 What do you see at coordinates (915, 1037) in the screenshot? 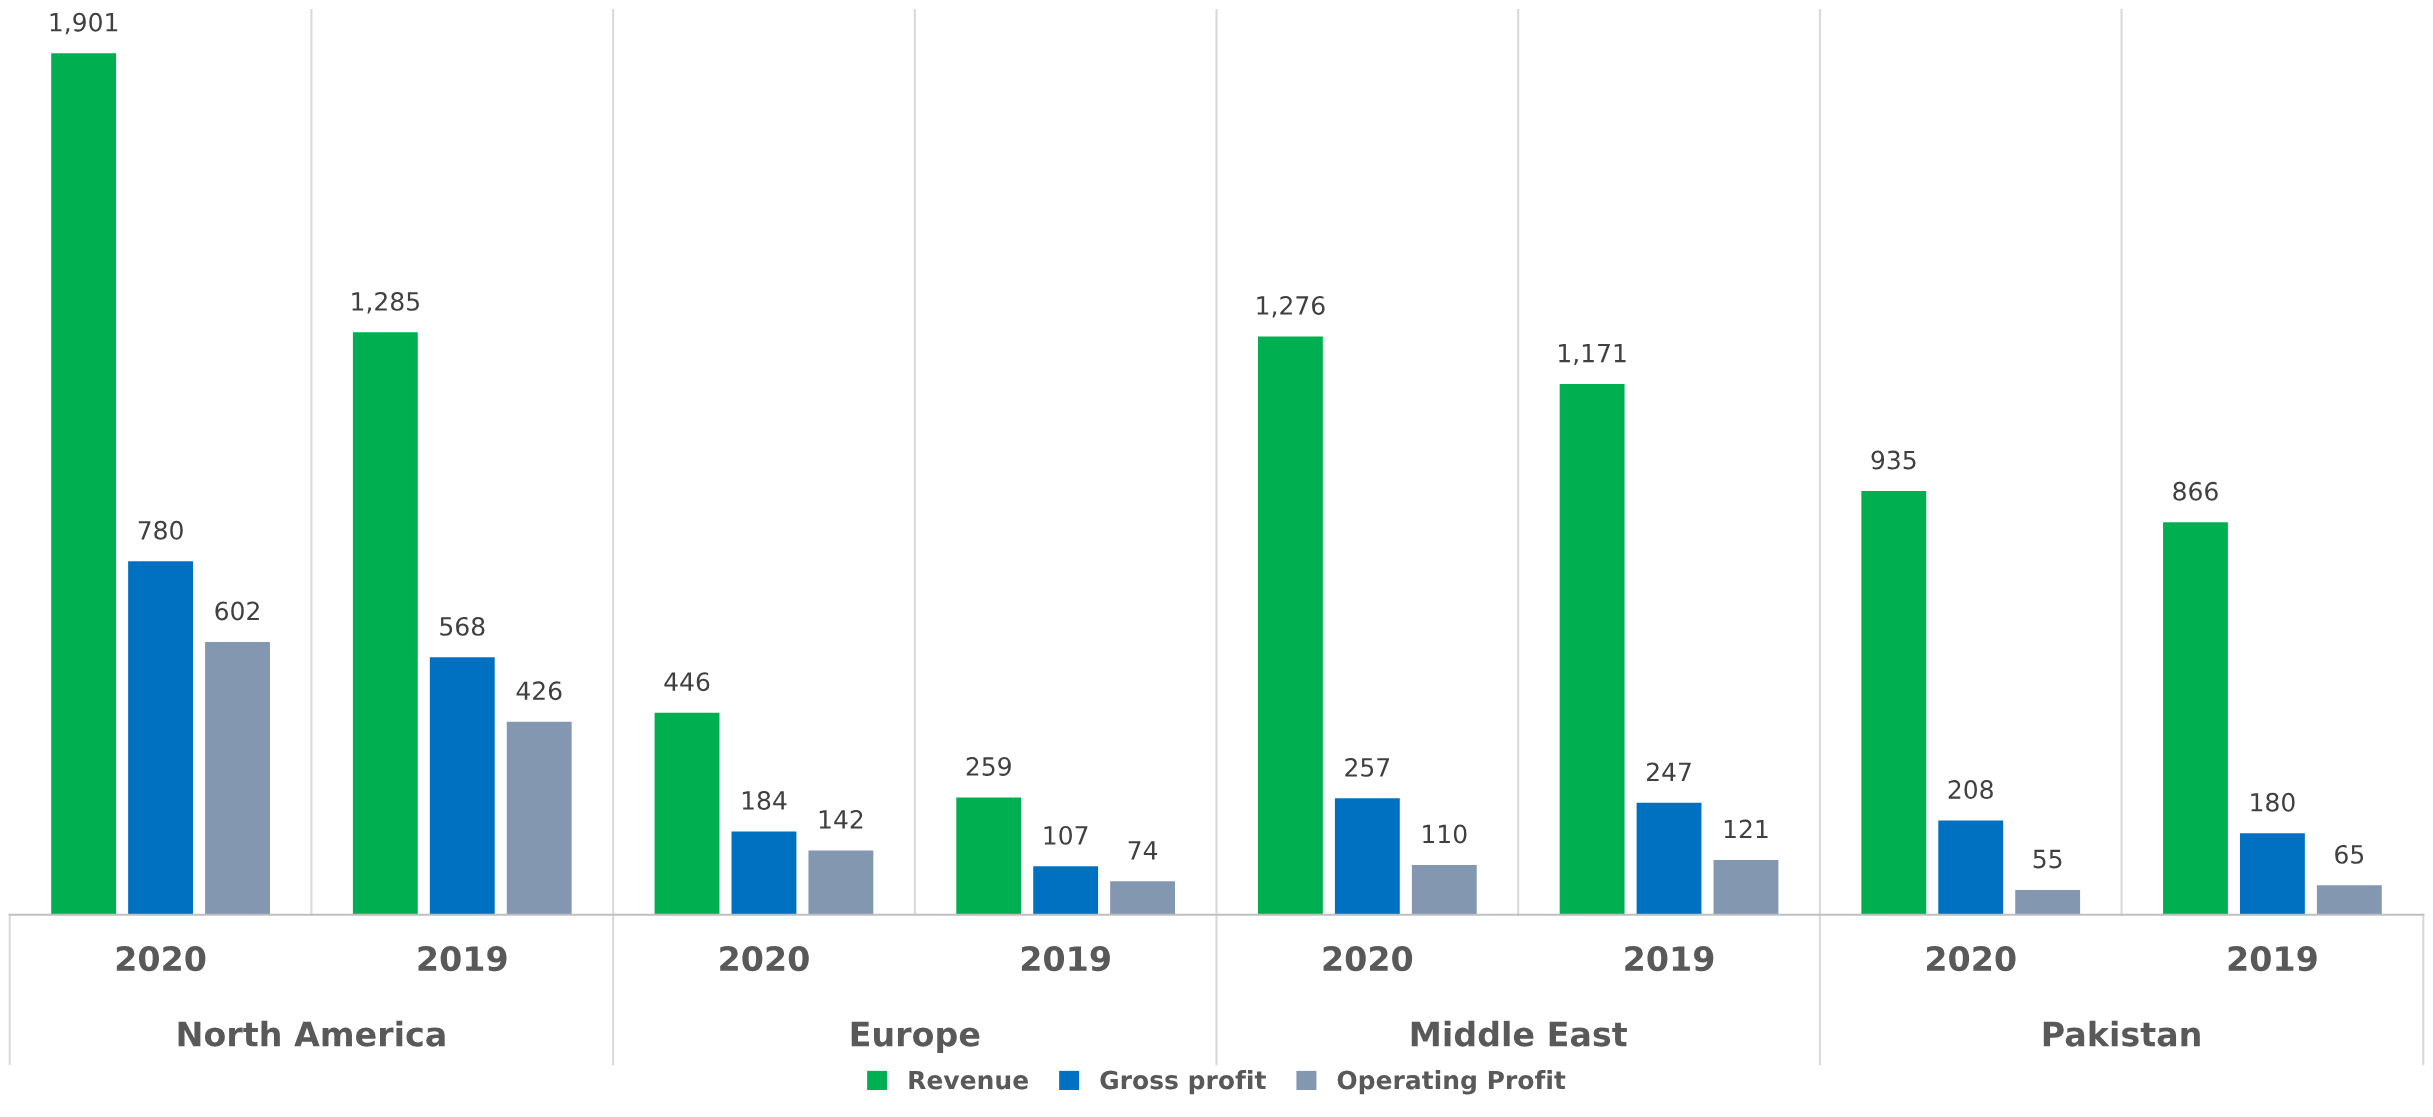
I see `text: Europe` at bounding box center [915, 1037].